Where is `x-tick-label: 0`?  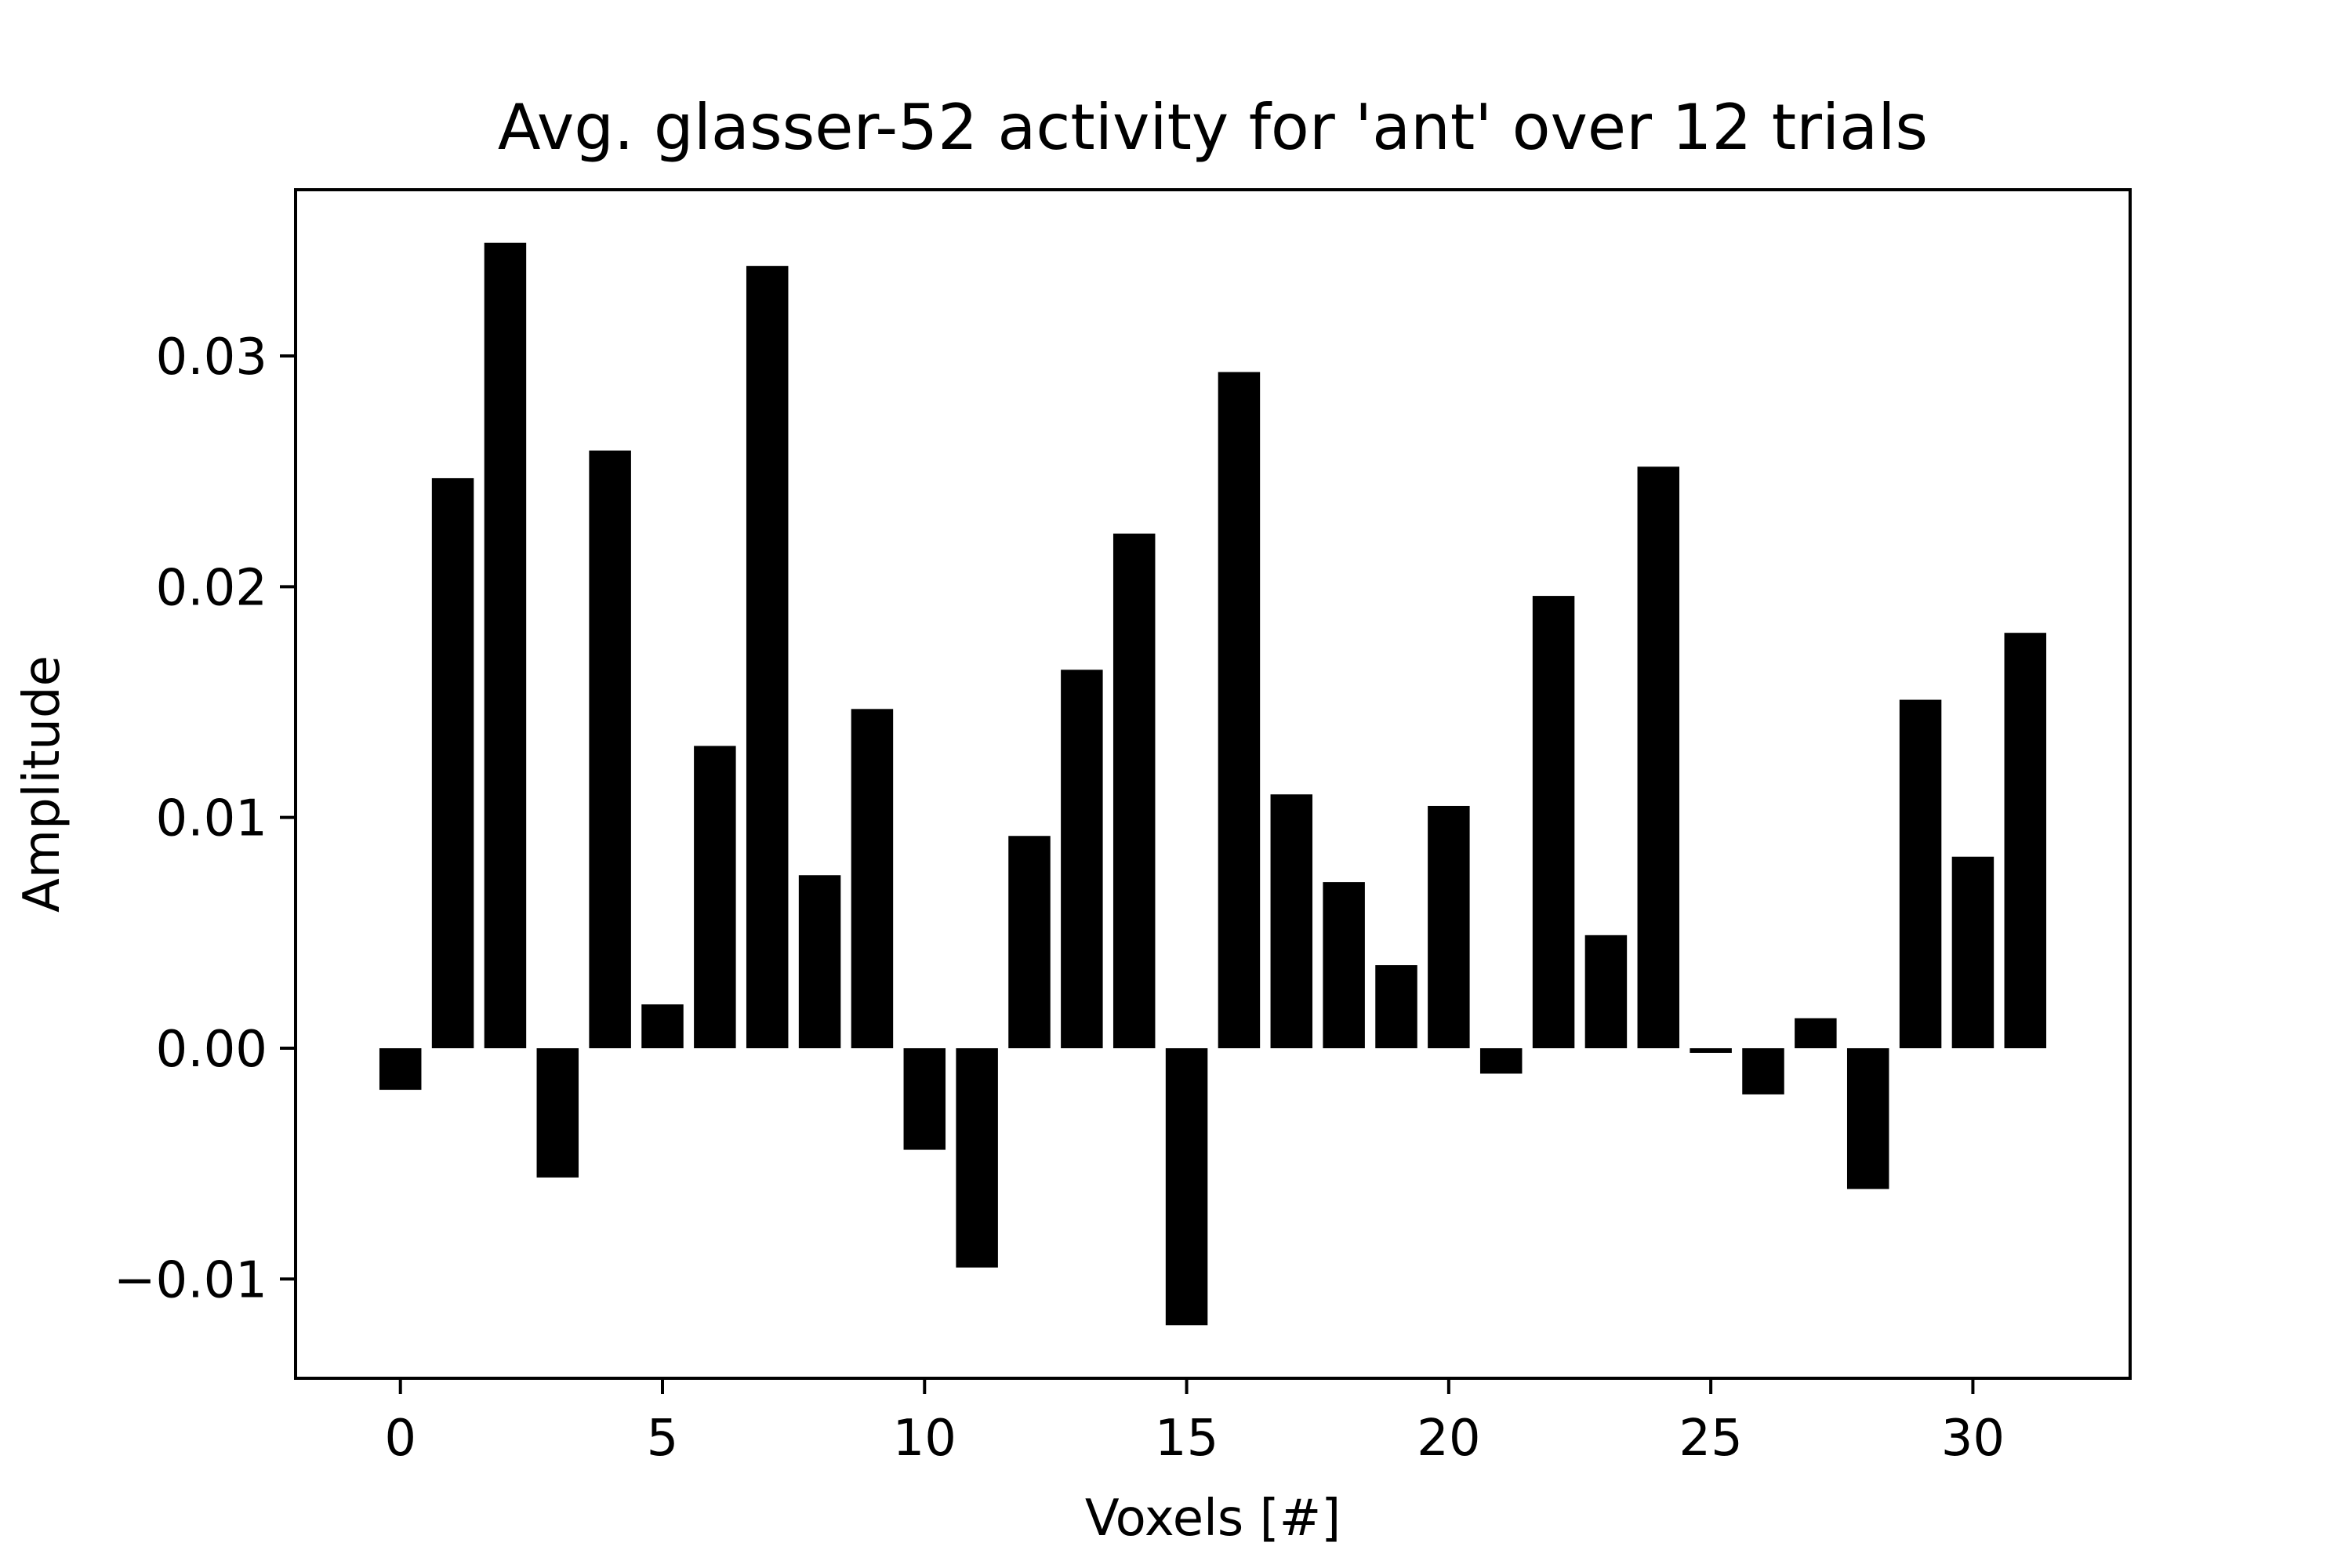 x-tick-label: 0 is located at coordinates (400, 1439).